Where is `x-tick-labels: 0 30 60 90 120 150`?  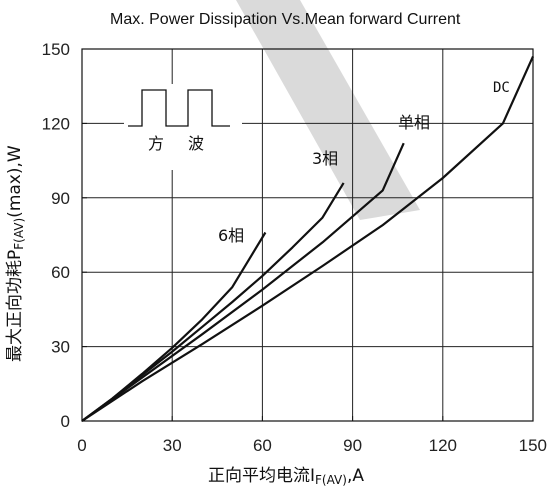
x-tick-labels: 0 30 60 90 120 150 is located at coordinates (312, 445).